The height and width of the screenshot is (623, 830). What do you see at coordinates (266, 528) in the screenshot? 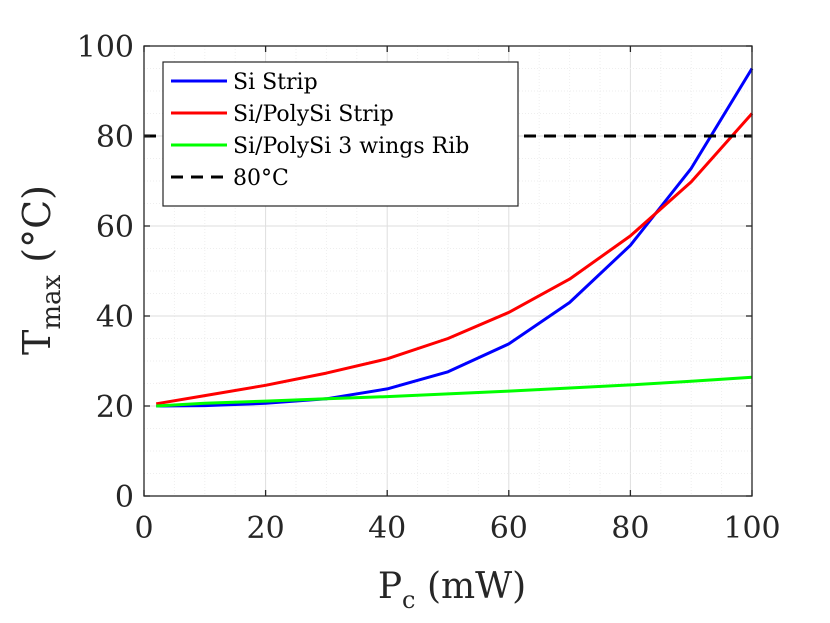
I see `x-tick-label: 20` at bounding box center [266, 528].